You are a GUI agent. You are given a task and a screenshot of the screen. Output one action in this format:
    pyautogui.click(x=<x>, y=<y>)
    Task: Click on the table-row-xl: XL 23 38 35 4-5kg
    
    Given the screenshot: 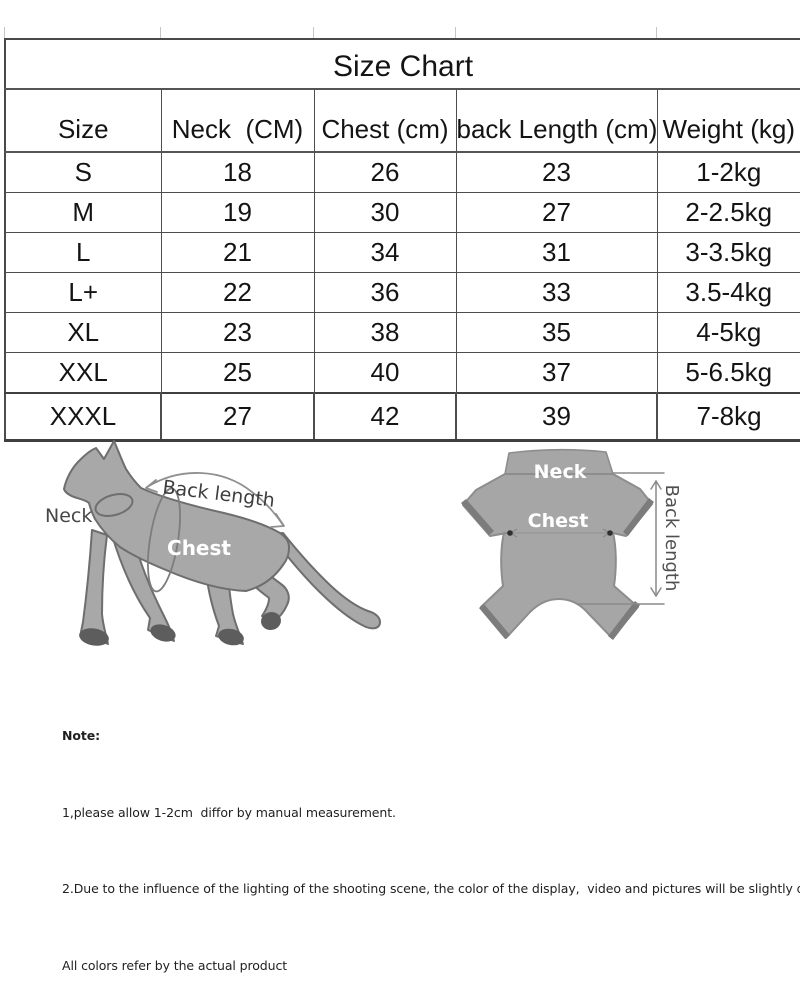 What is the action you would take?
    pyautogui.click(x=402, y=332)
    